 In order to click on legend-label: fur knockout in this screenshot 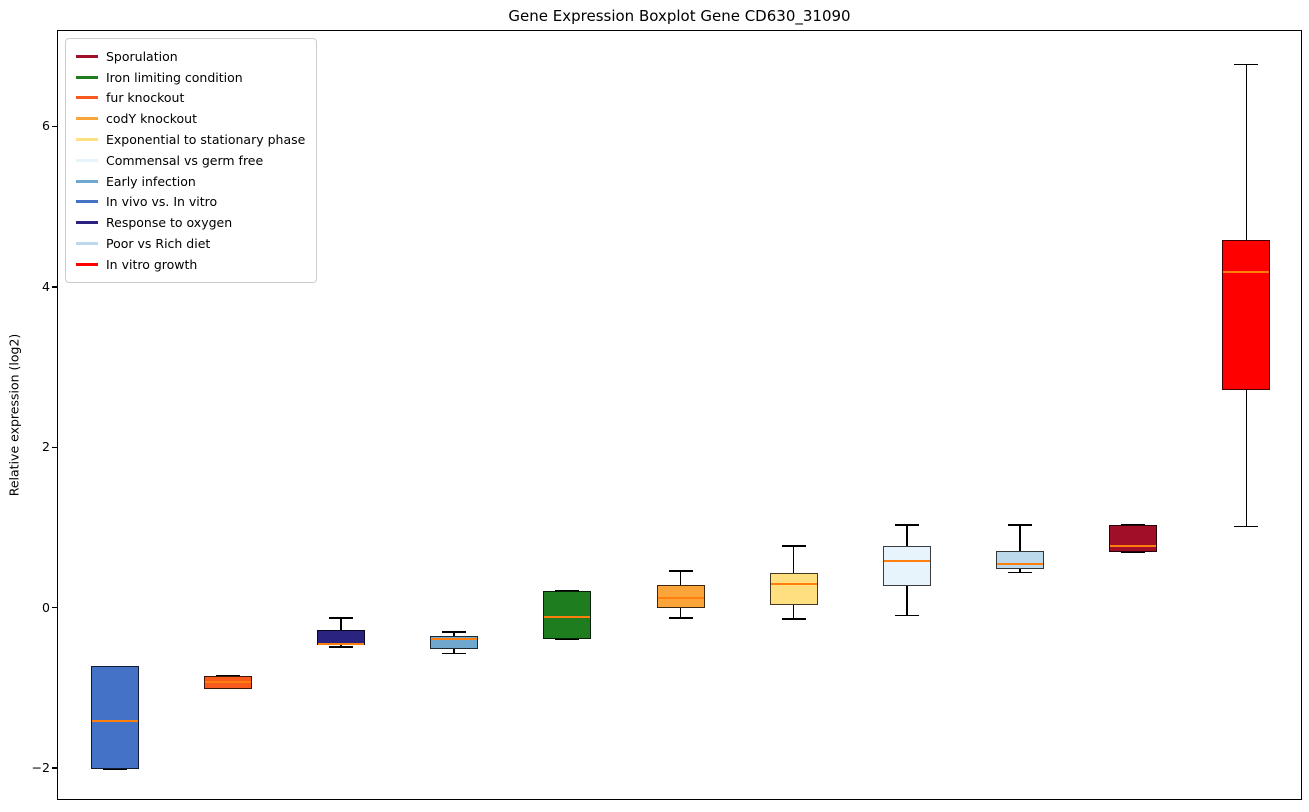, I will do `click(145, 98)`.